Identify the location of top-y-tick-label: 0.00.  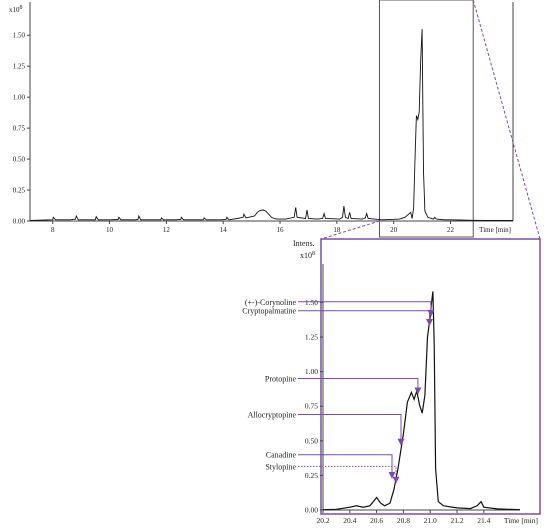
(19, 222).